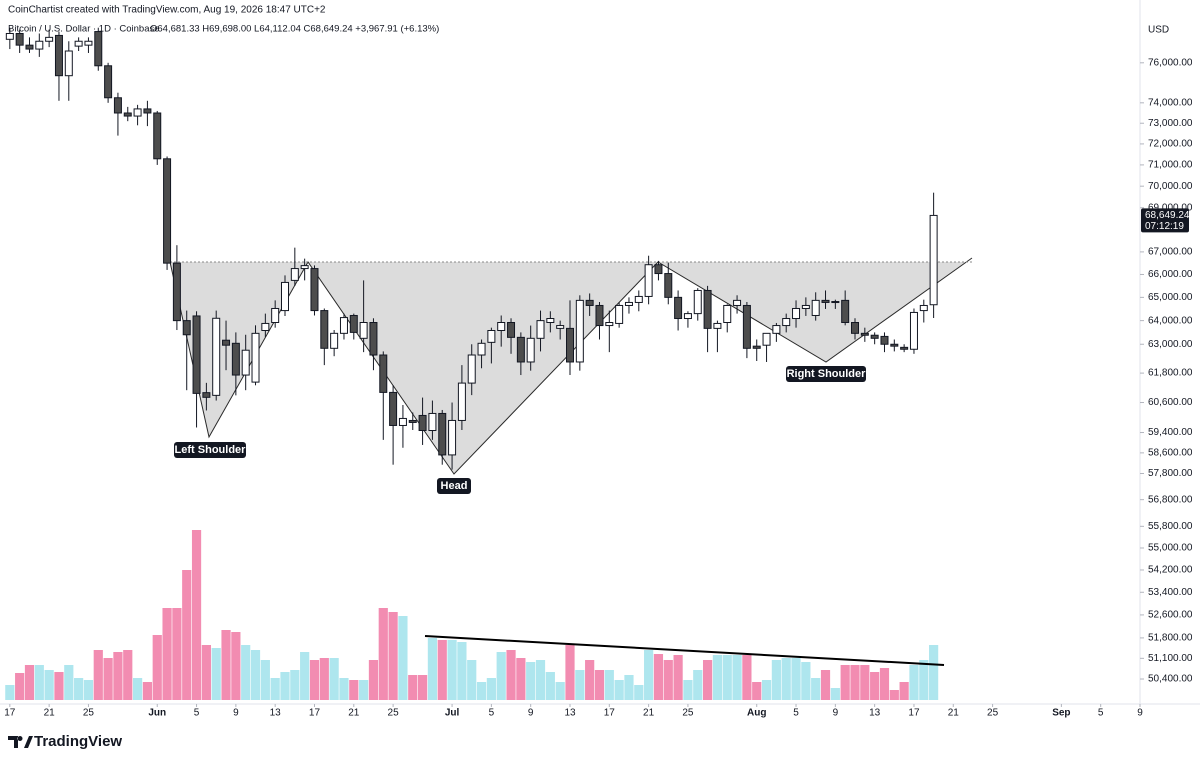 The image size is (1200, 762). What do you see at coordinates (827, 374) in the screenshot?
I see `annotation: Right Shoulder` at bounding box center [827, 374].